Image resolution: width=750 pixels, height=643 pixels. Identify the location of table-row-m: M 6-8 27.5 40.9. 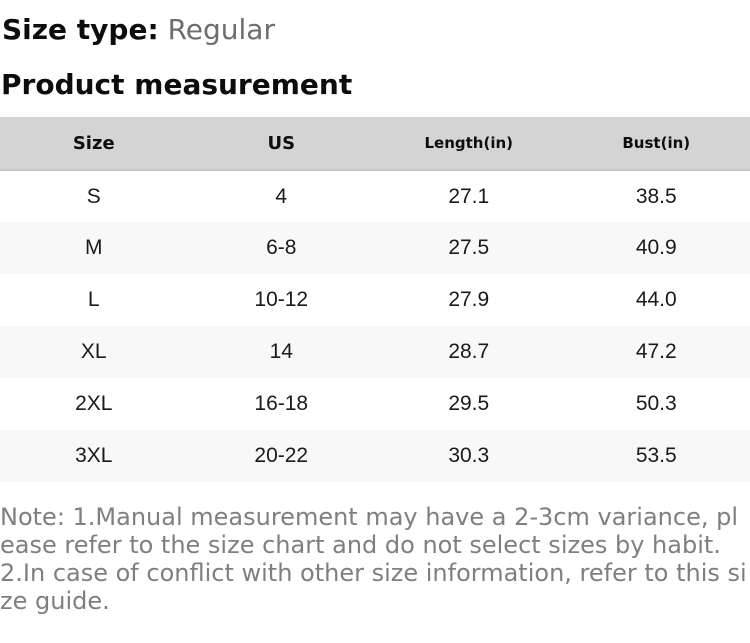
(375, 248).